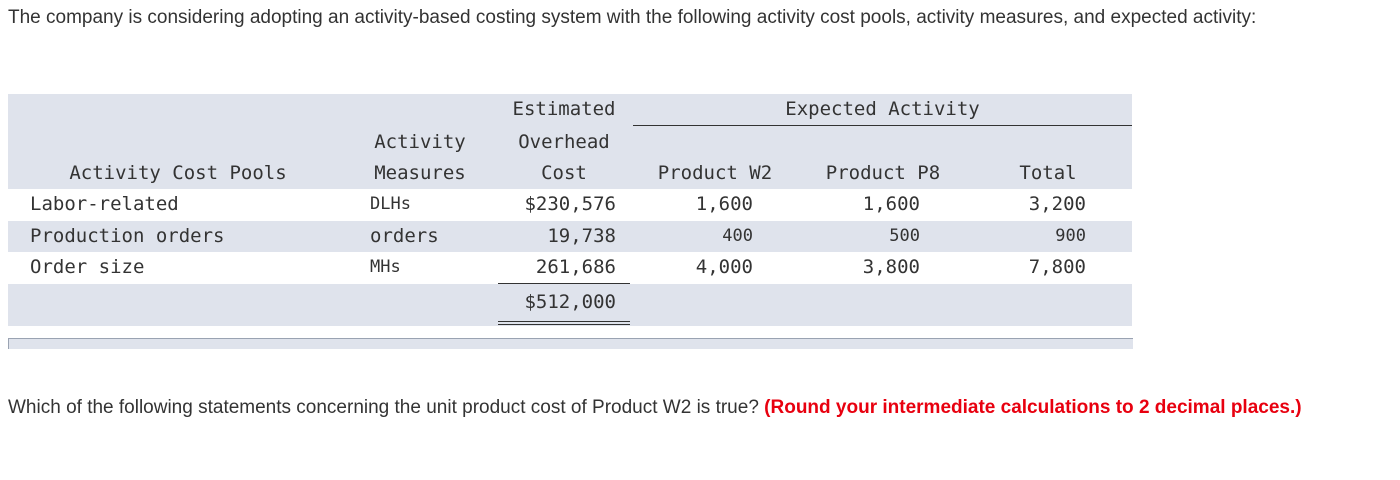 The height and width of the screenshot is (480, 1400). I want to click on row-2-p8: 500, so click(904, 236).